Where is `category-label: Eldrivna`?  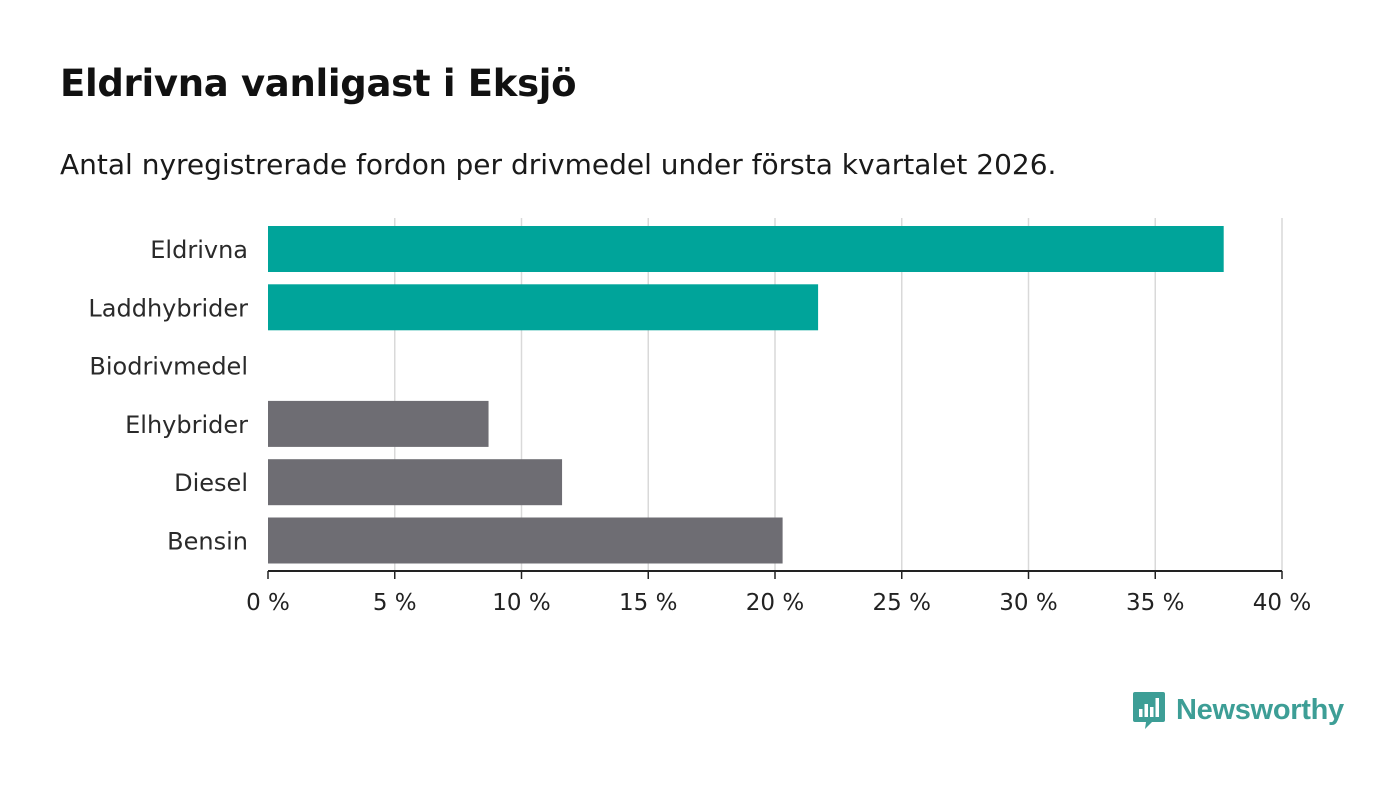 category-label: Eldrivna is located at coordinates (199, 250).